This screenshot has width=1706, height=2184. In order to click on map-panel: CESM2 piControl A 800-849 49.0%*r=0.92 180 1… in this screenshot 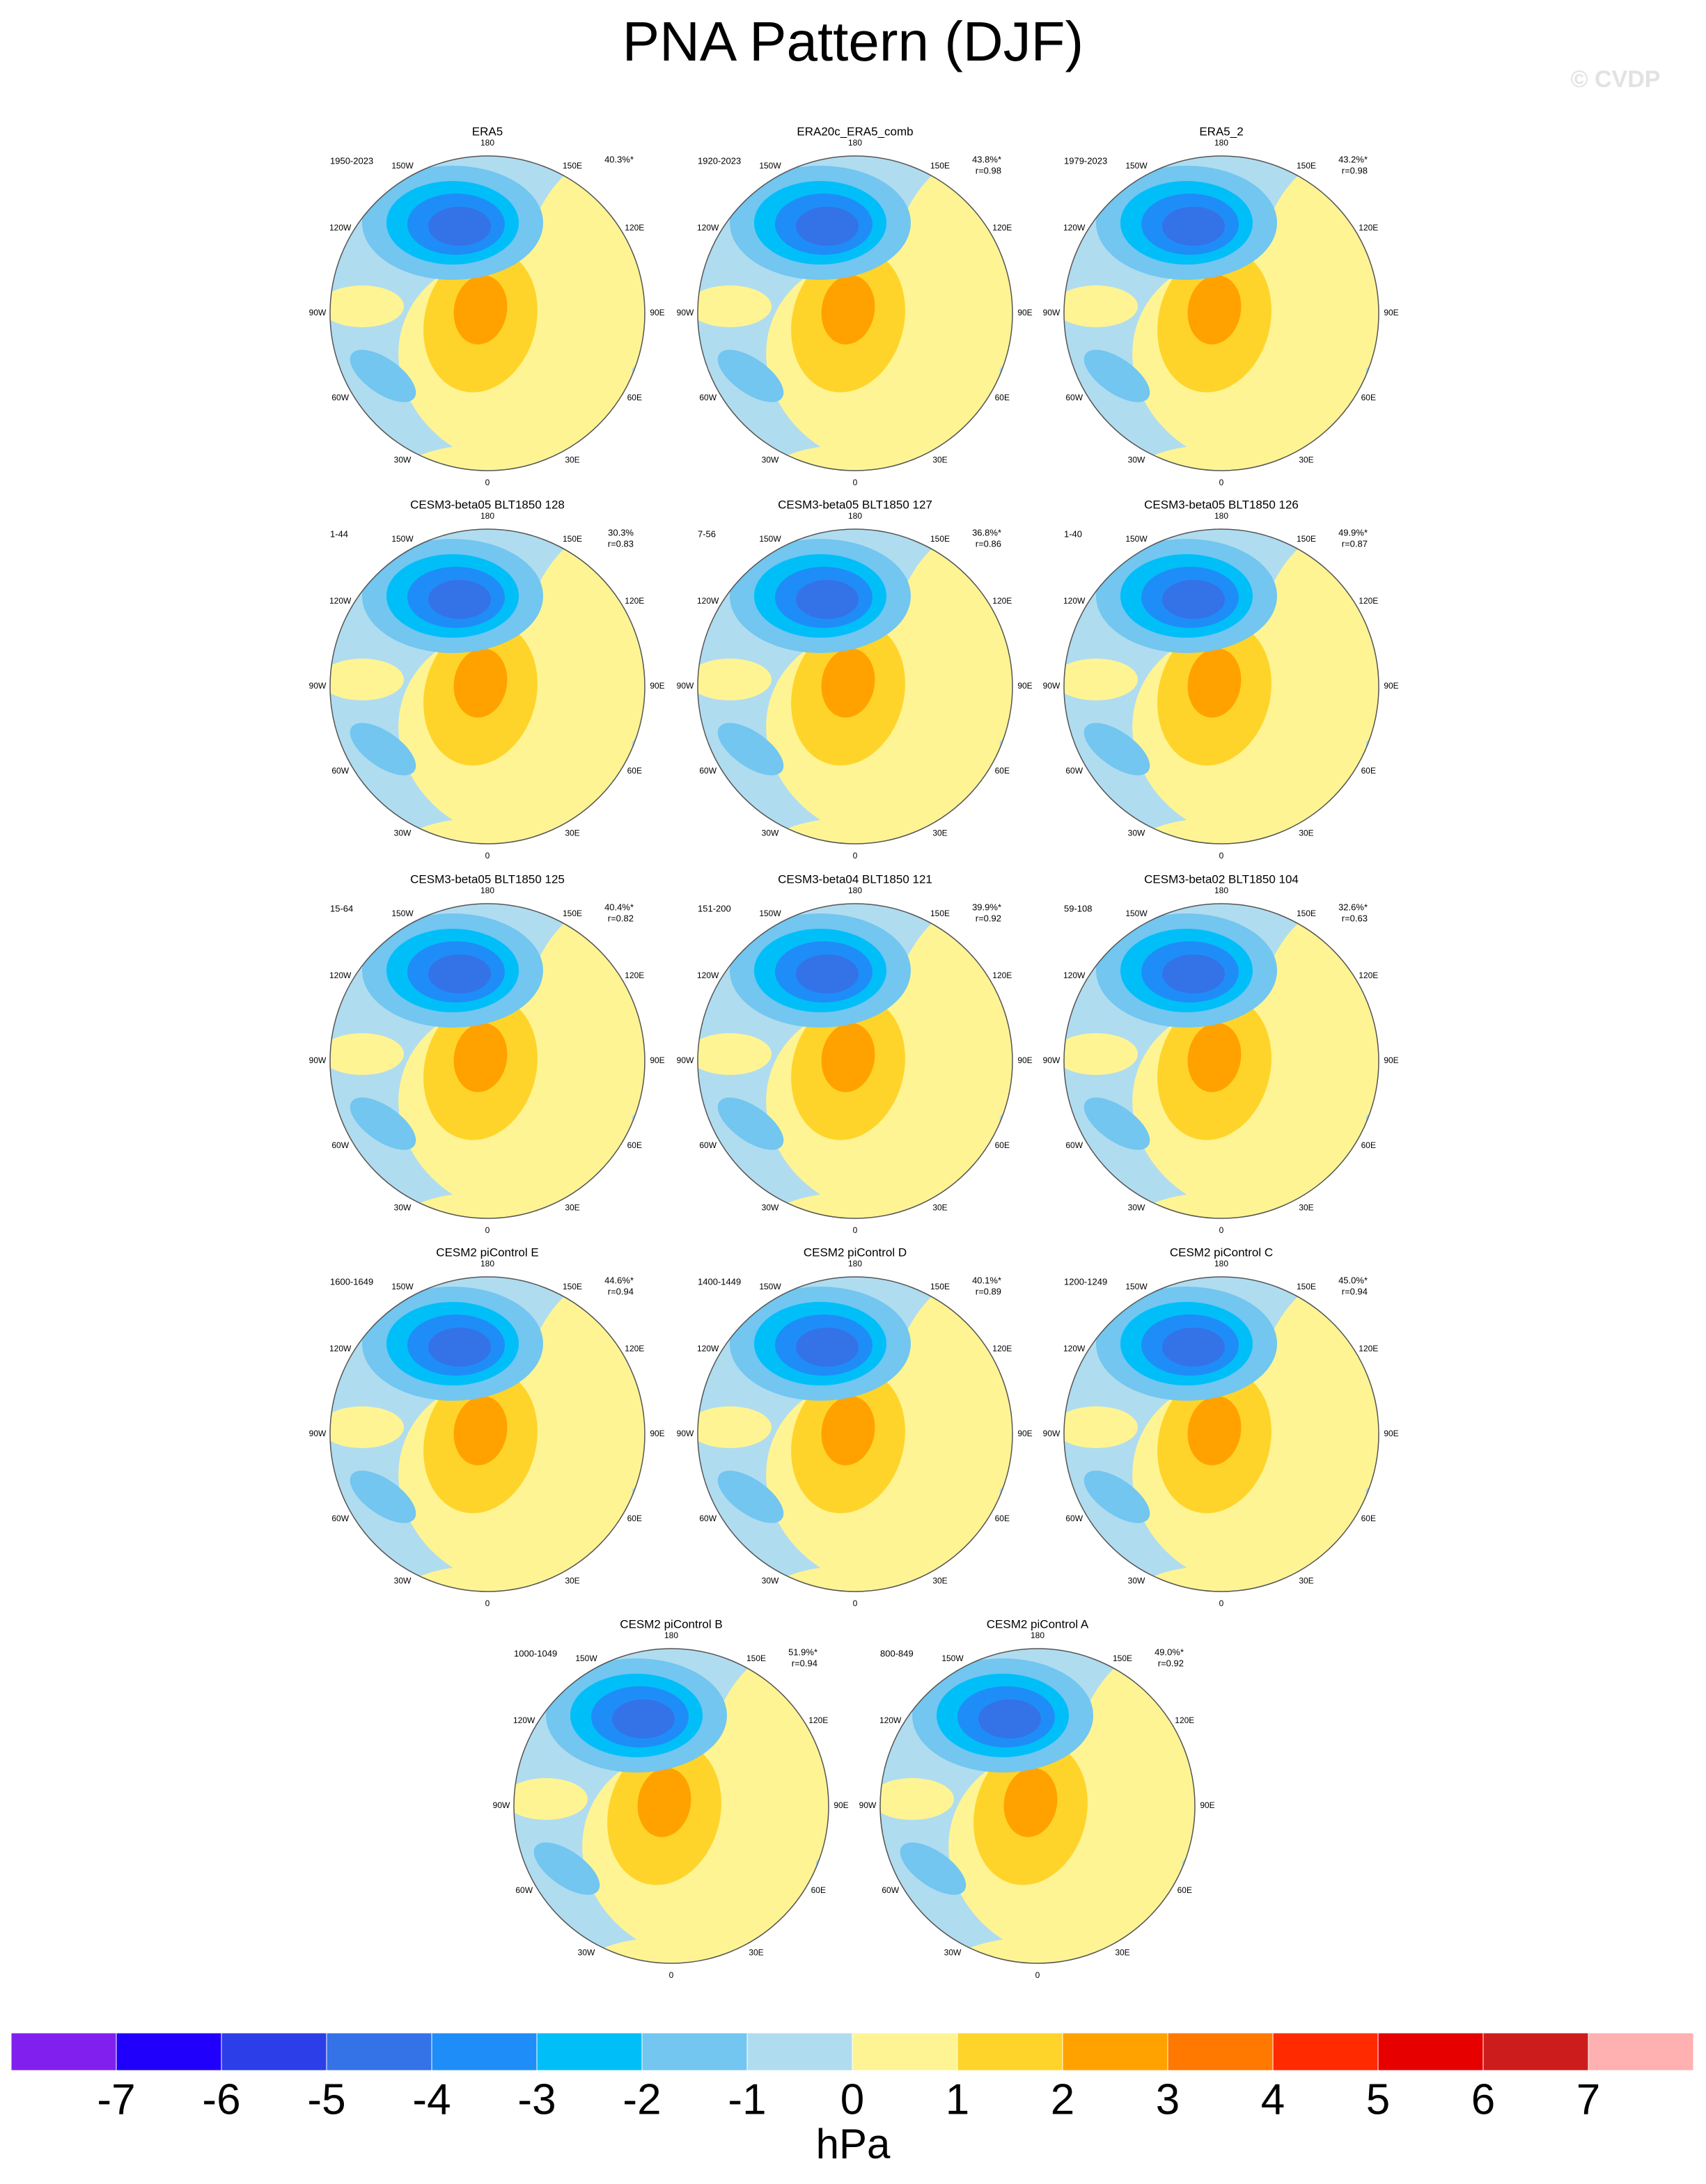, I will do `click(1037, 1798)`.